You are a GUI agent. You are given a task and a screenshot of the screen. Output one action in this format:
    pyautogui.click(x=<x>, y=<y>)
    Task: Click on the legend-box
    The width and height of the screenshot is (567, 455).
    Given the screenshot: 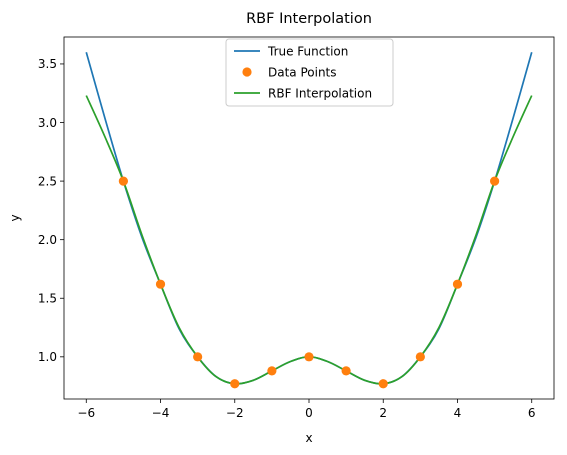 What is the action you would take?
    pyautogui.click(x=309, y=72)
    